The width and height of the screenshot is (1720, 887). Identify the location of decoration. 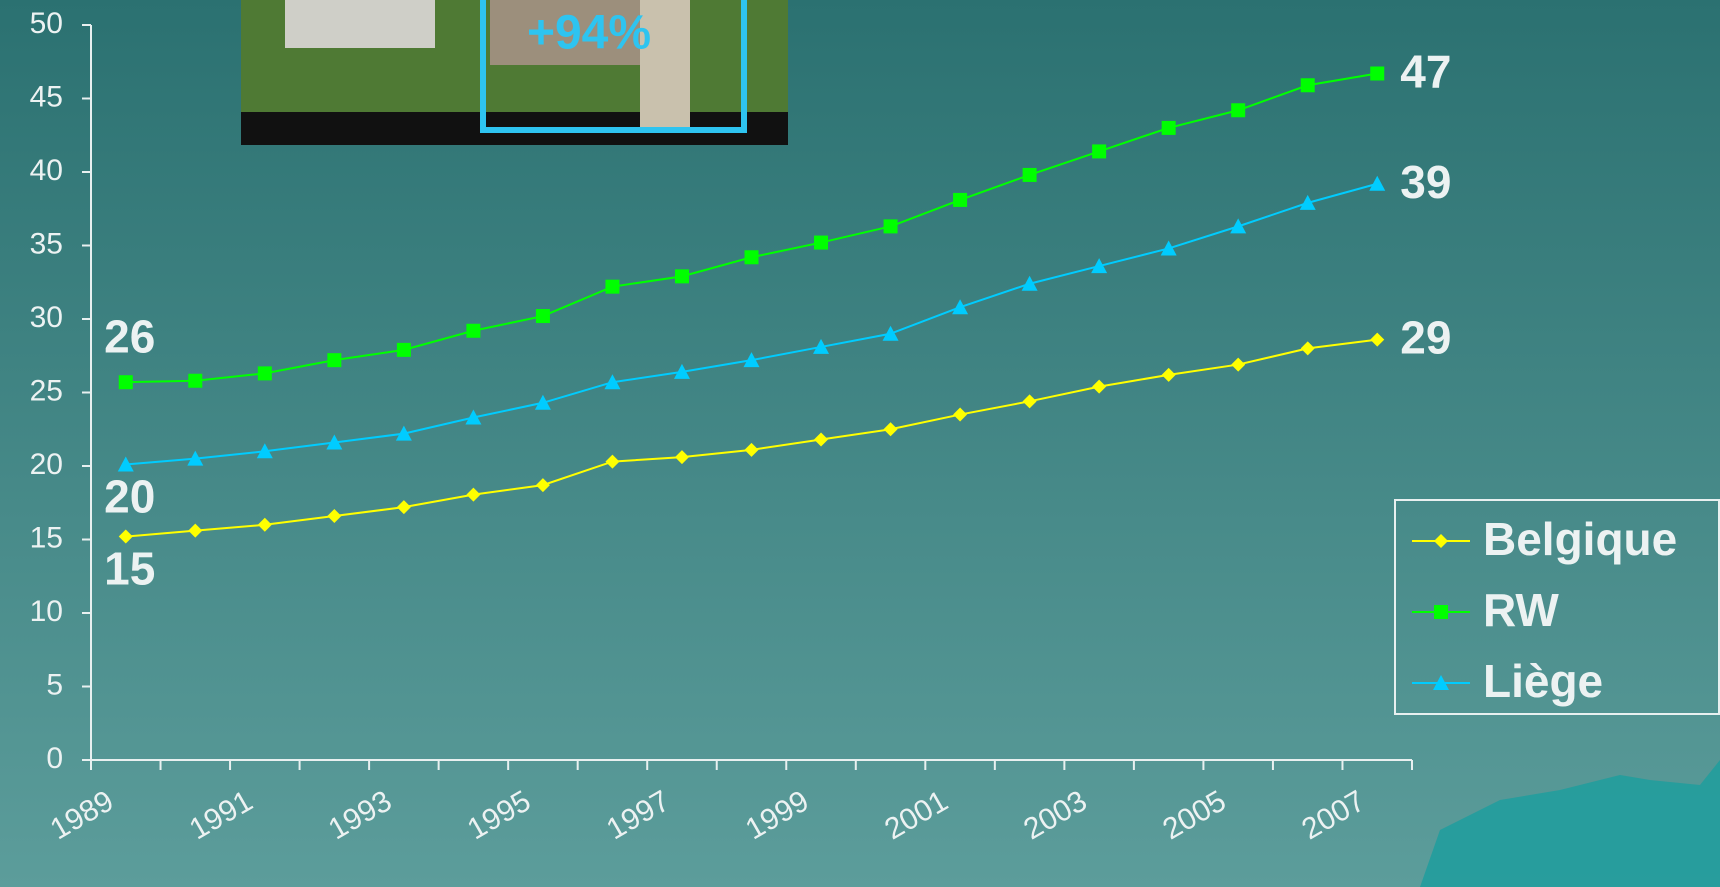
(1570, 823).